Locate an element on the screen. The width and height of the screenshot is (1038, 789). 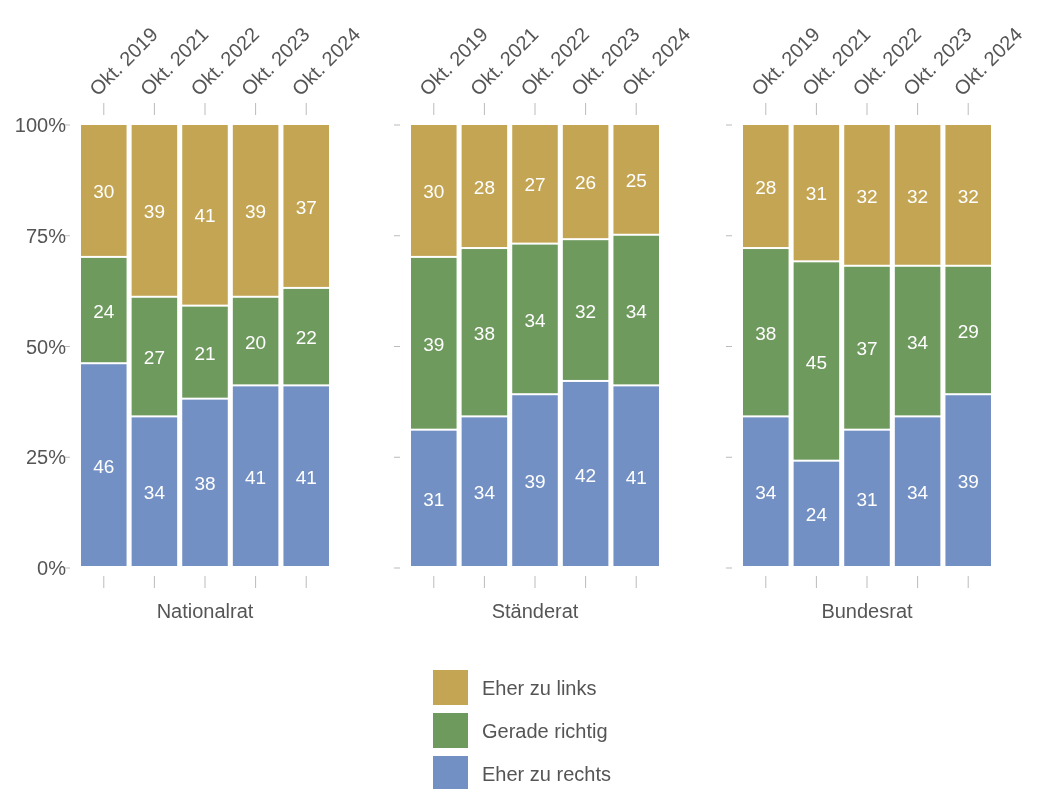
data-label: 25 is located at coordinates (636, 181).